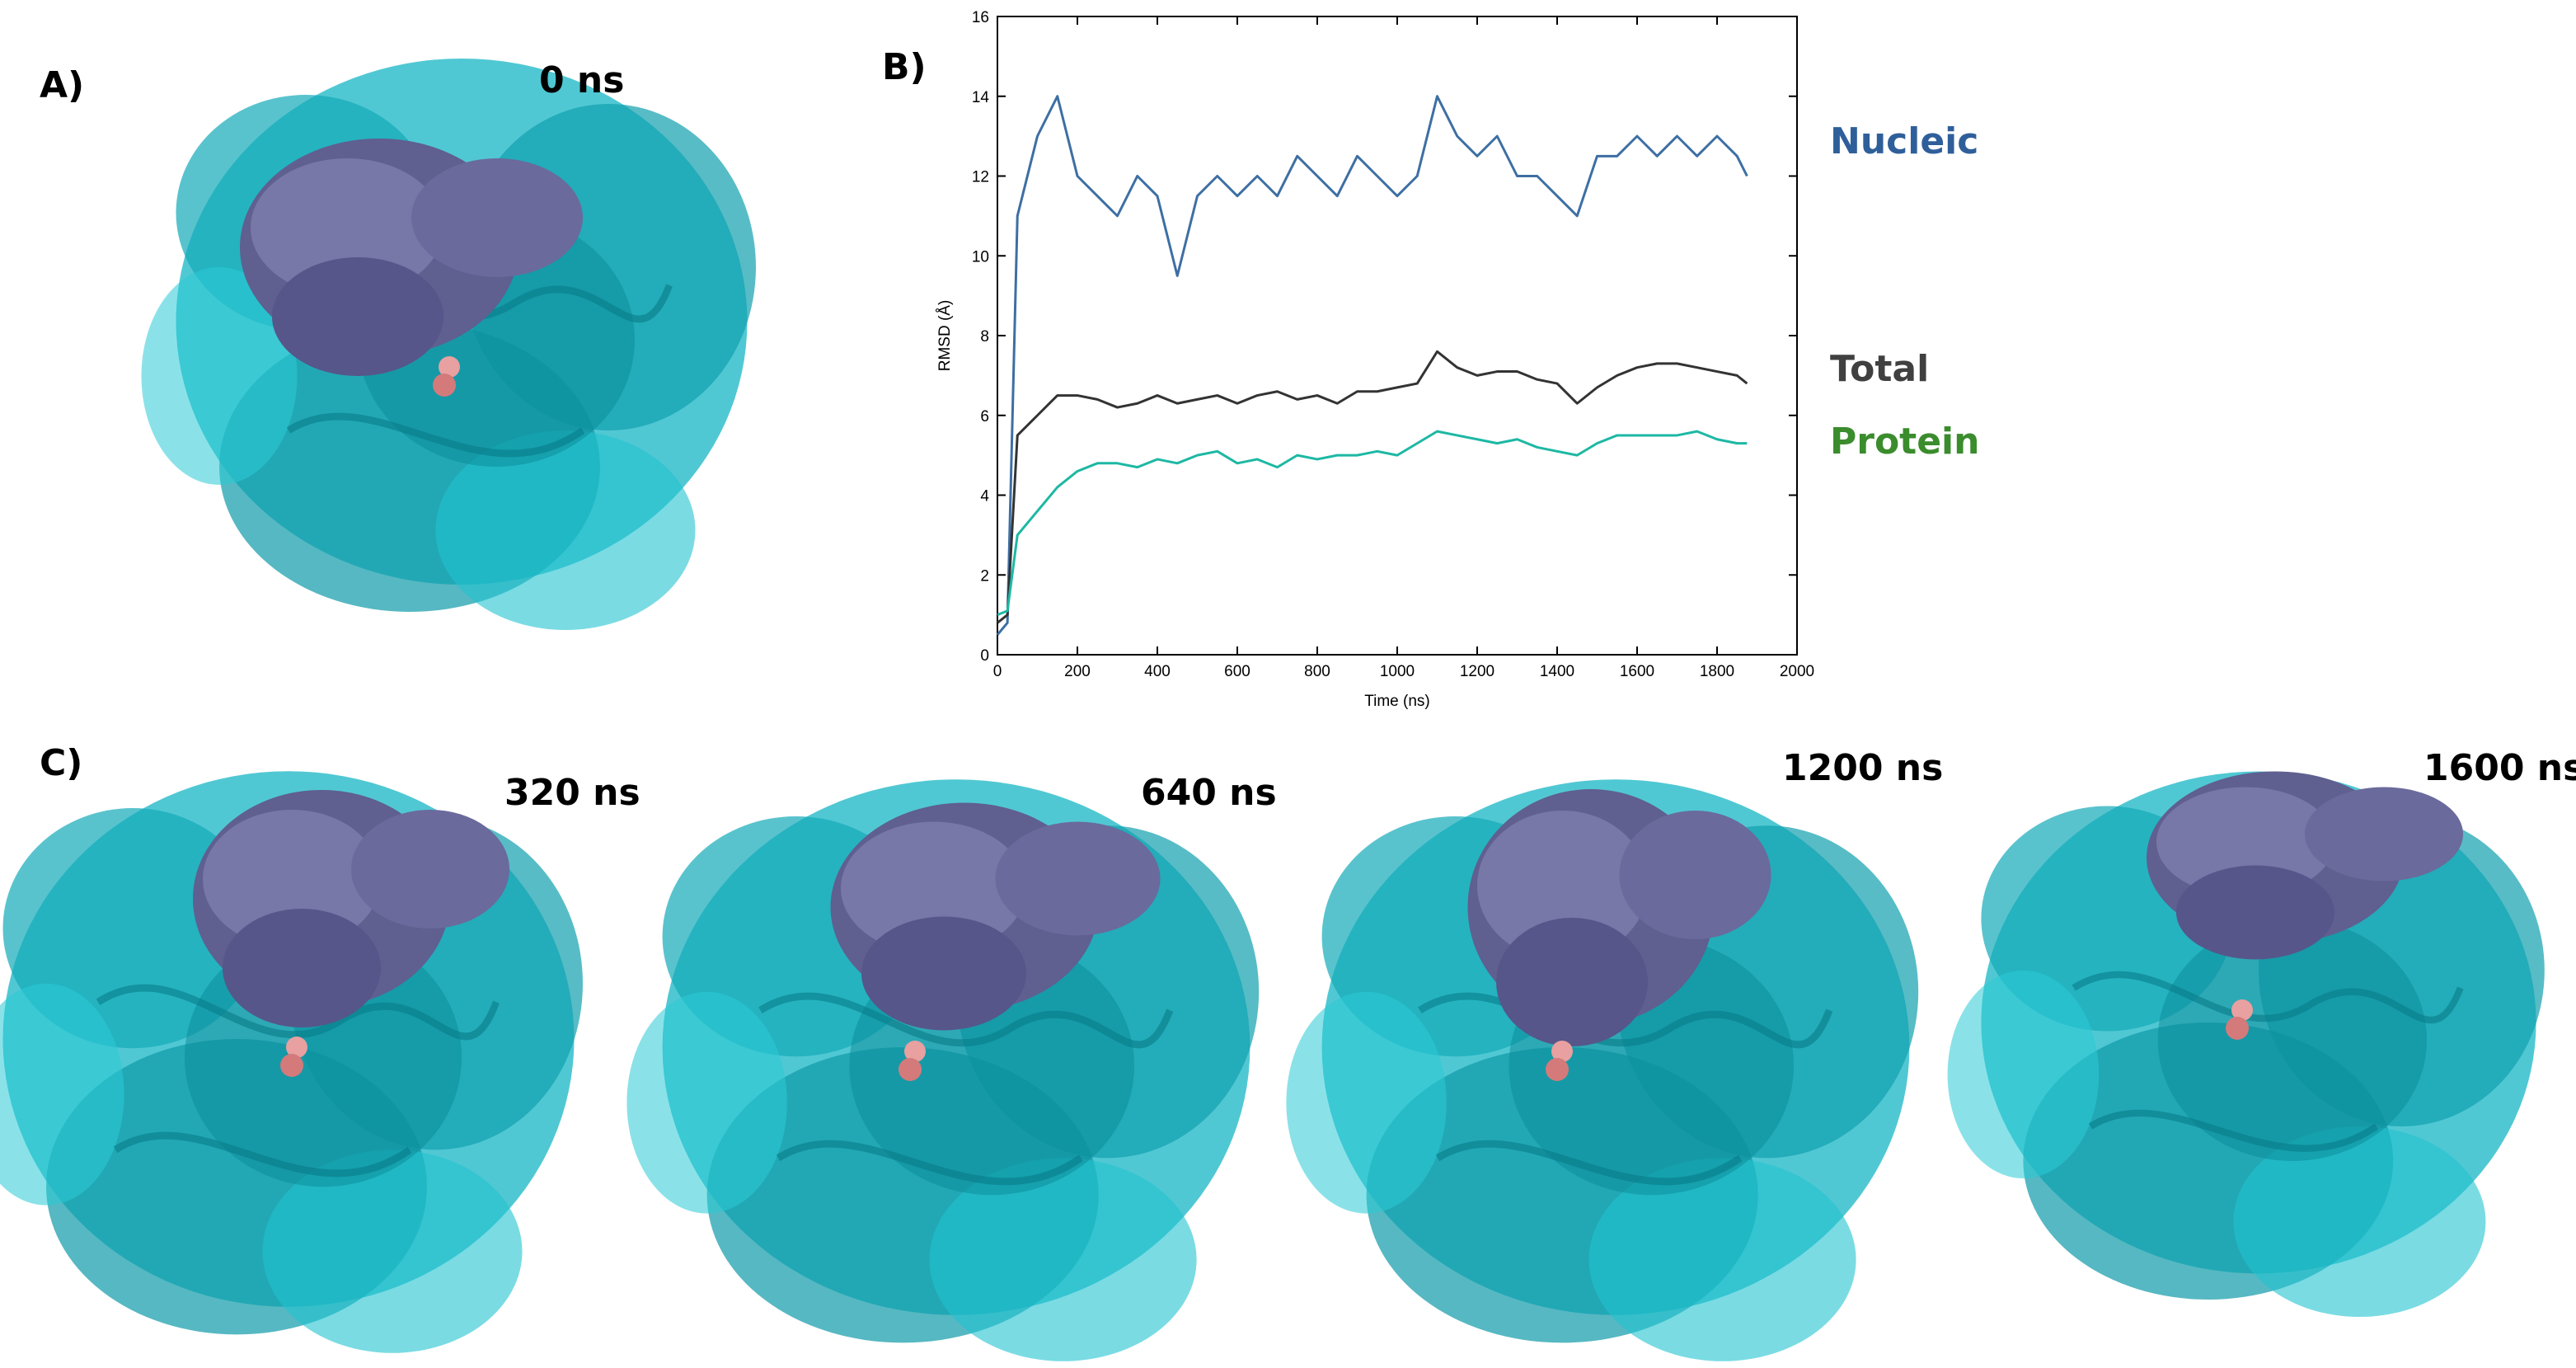  I want to click on molecule-c4, so click(2246, 1045).